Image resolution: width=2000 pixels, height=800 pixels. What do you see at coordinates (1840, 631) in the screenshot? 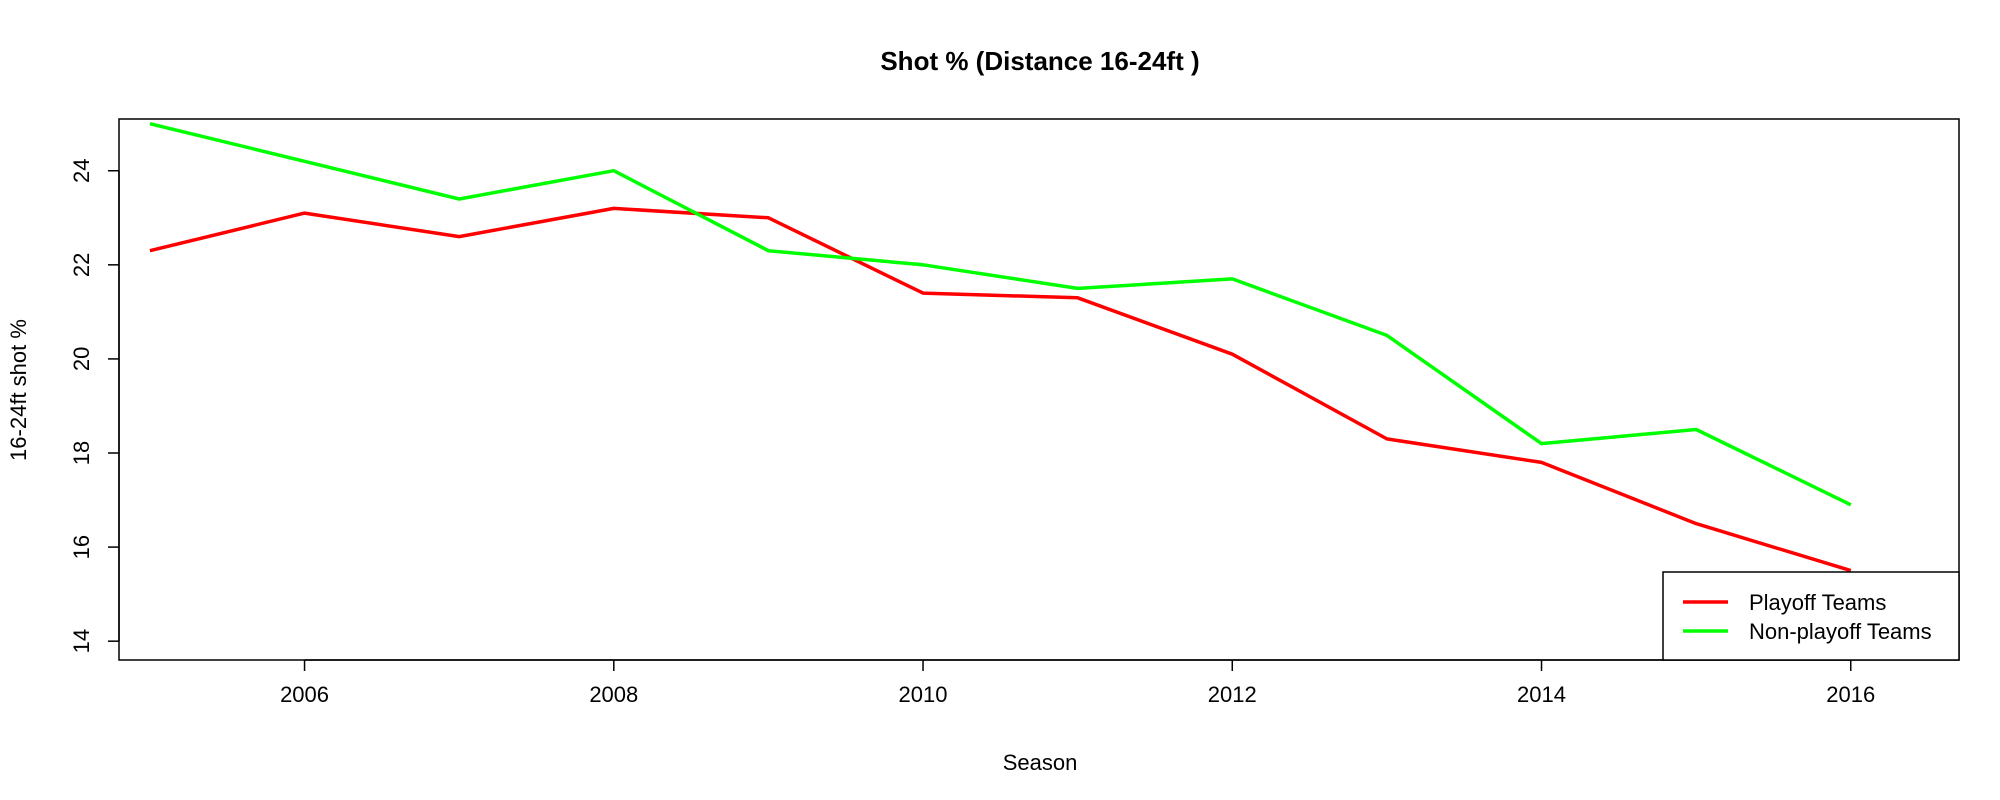
I see `legend-label-non-playoff: Non-playoff Teams` at bounding box center [1840, 631].